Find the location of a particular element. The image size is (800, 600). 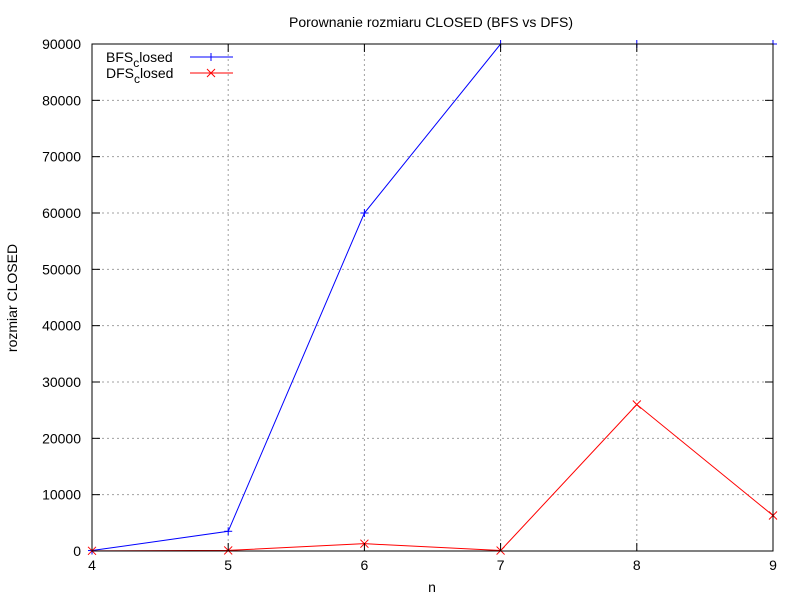

chart-title: Porownanie rozmiaru CLOSED (BFS vs DFS) is located at coordinates (431, 22).